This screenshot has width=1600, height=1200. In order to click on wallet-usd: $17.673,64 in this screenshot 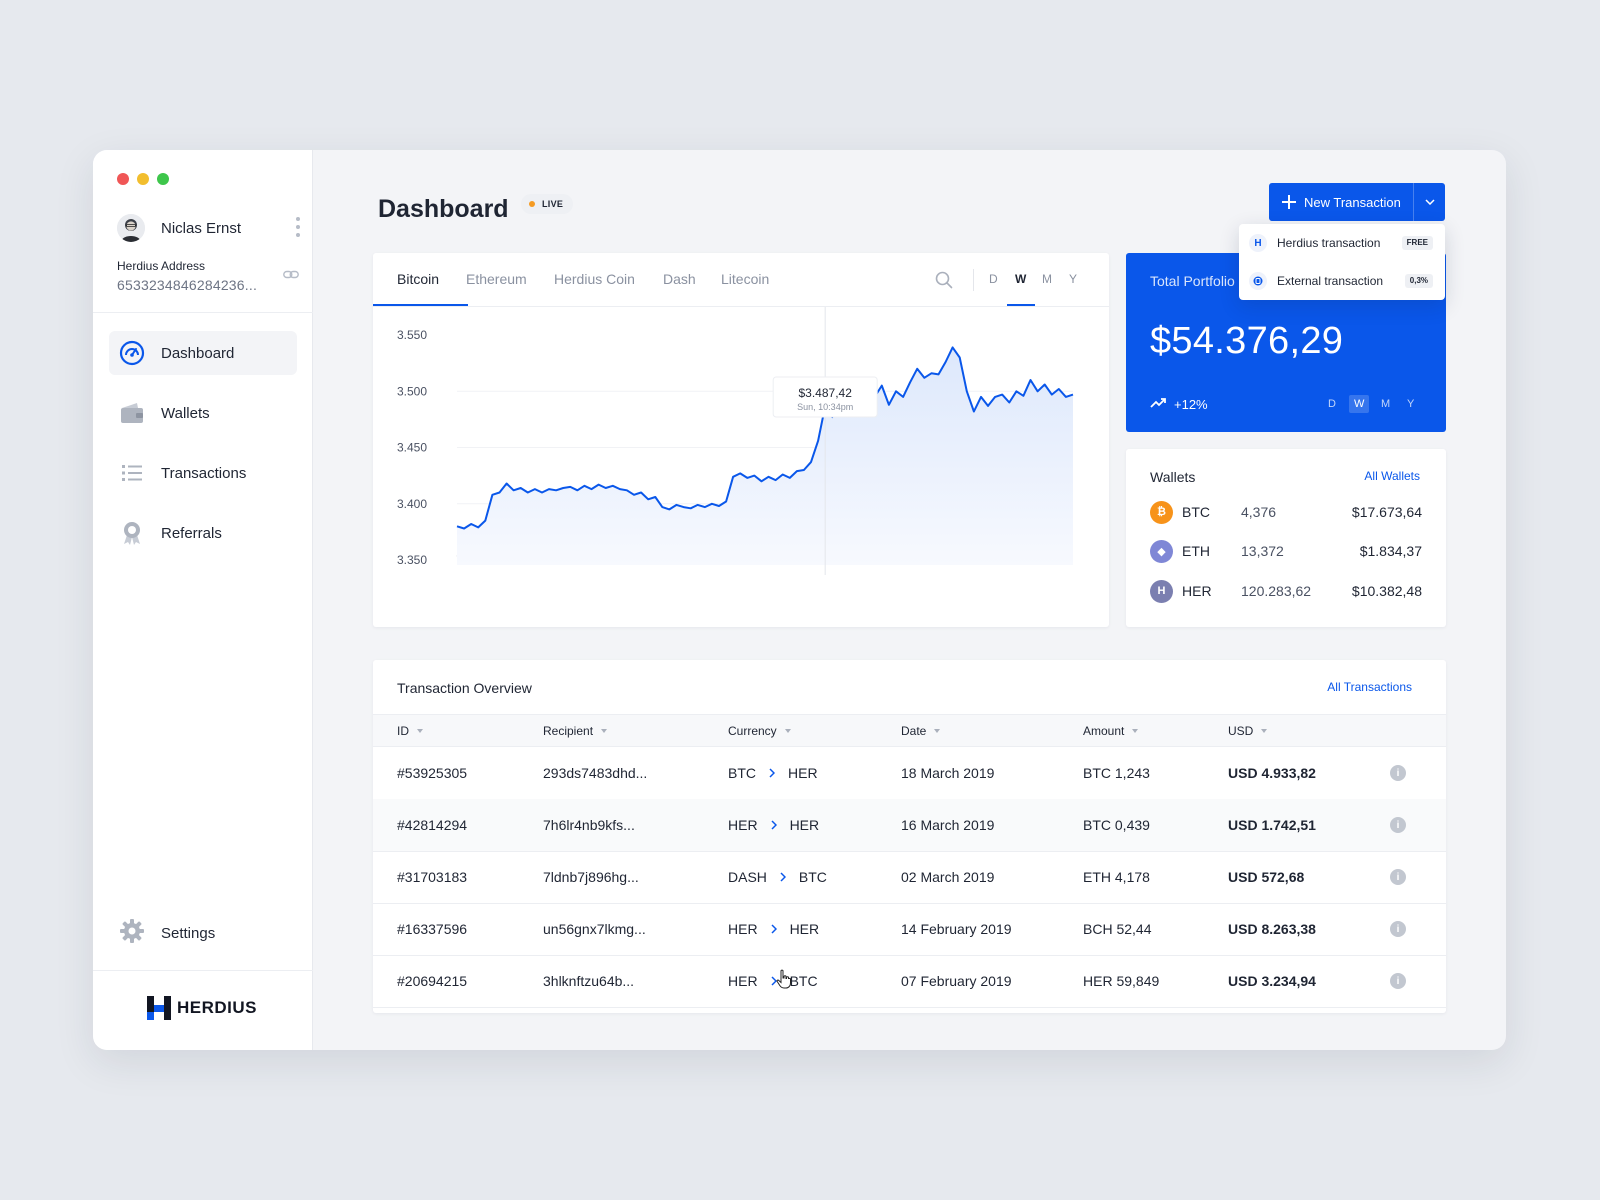, I will do `click(1386, 512)`.